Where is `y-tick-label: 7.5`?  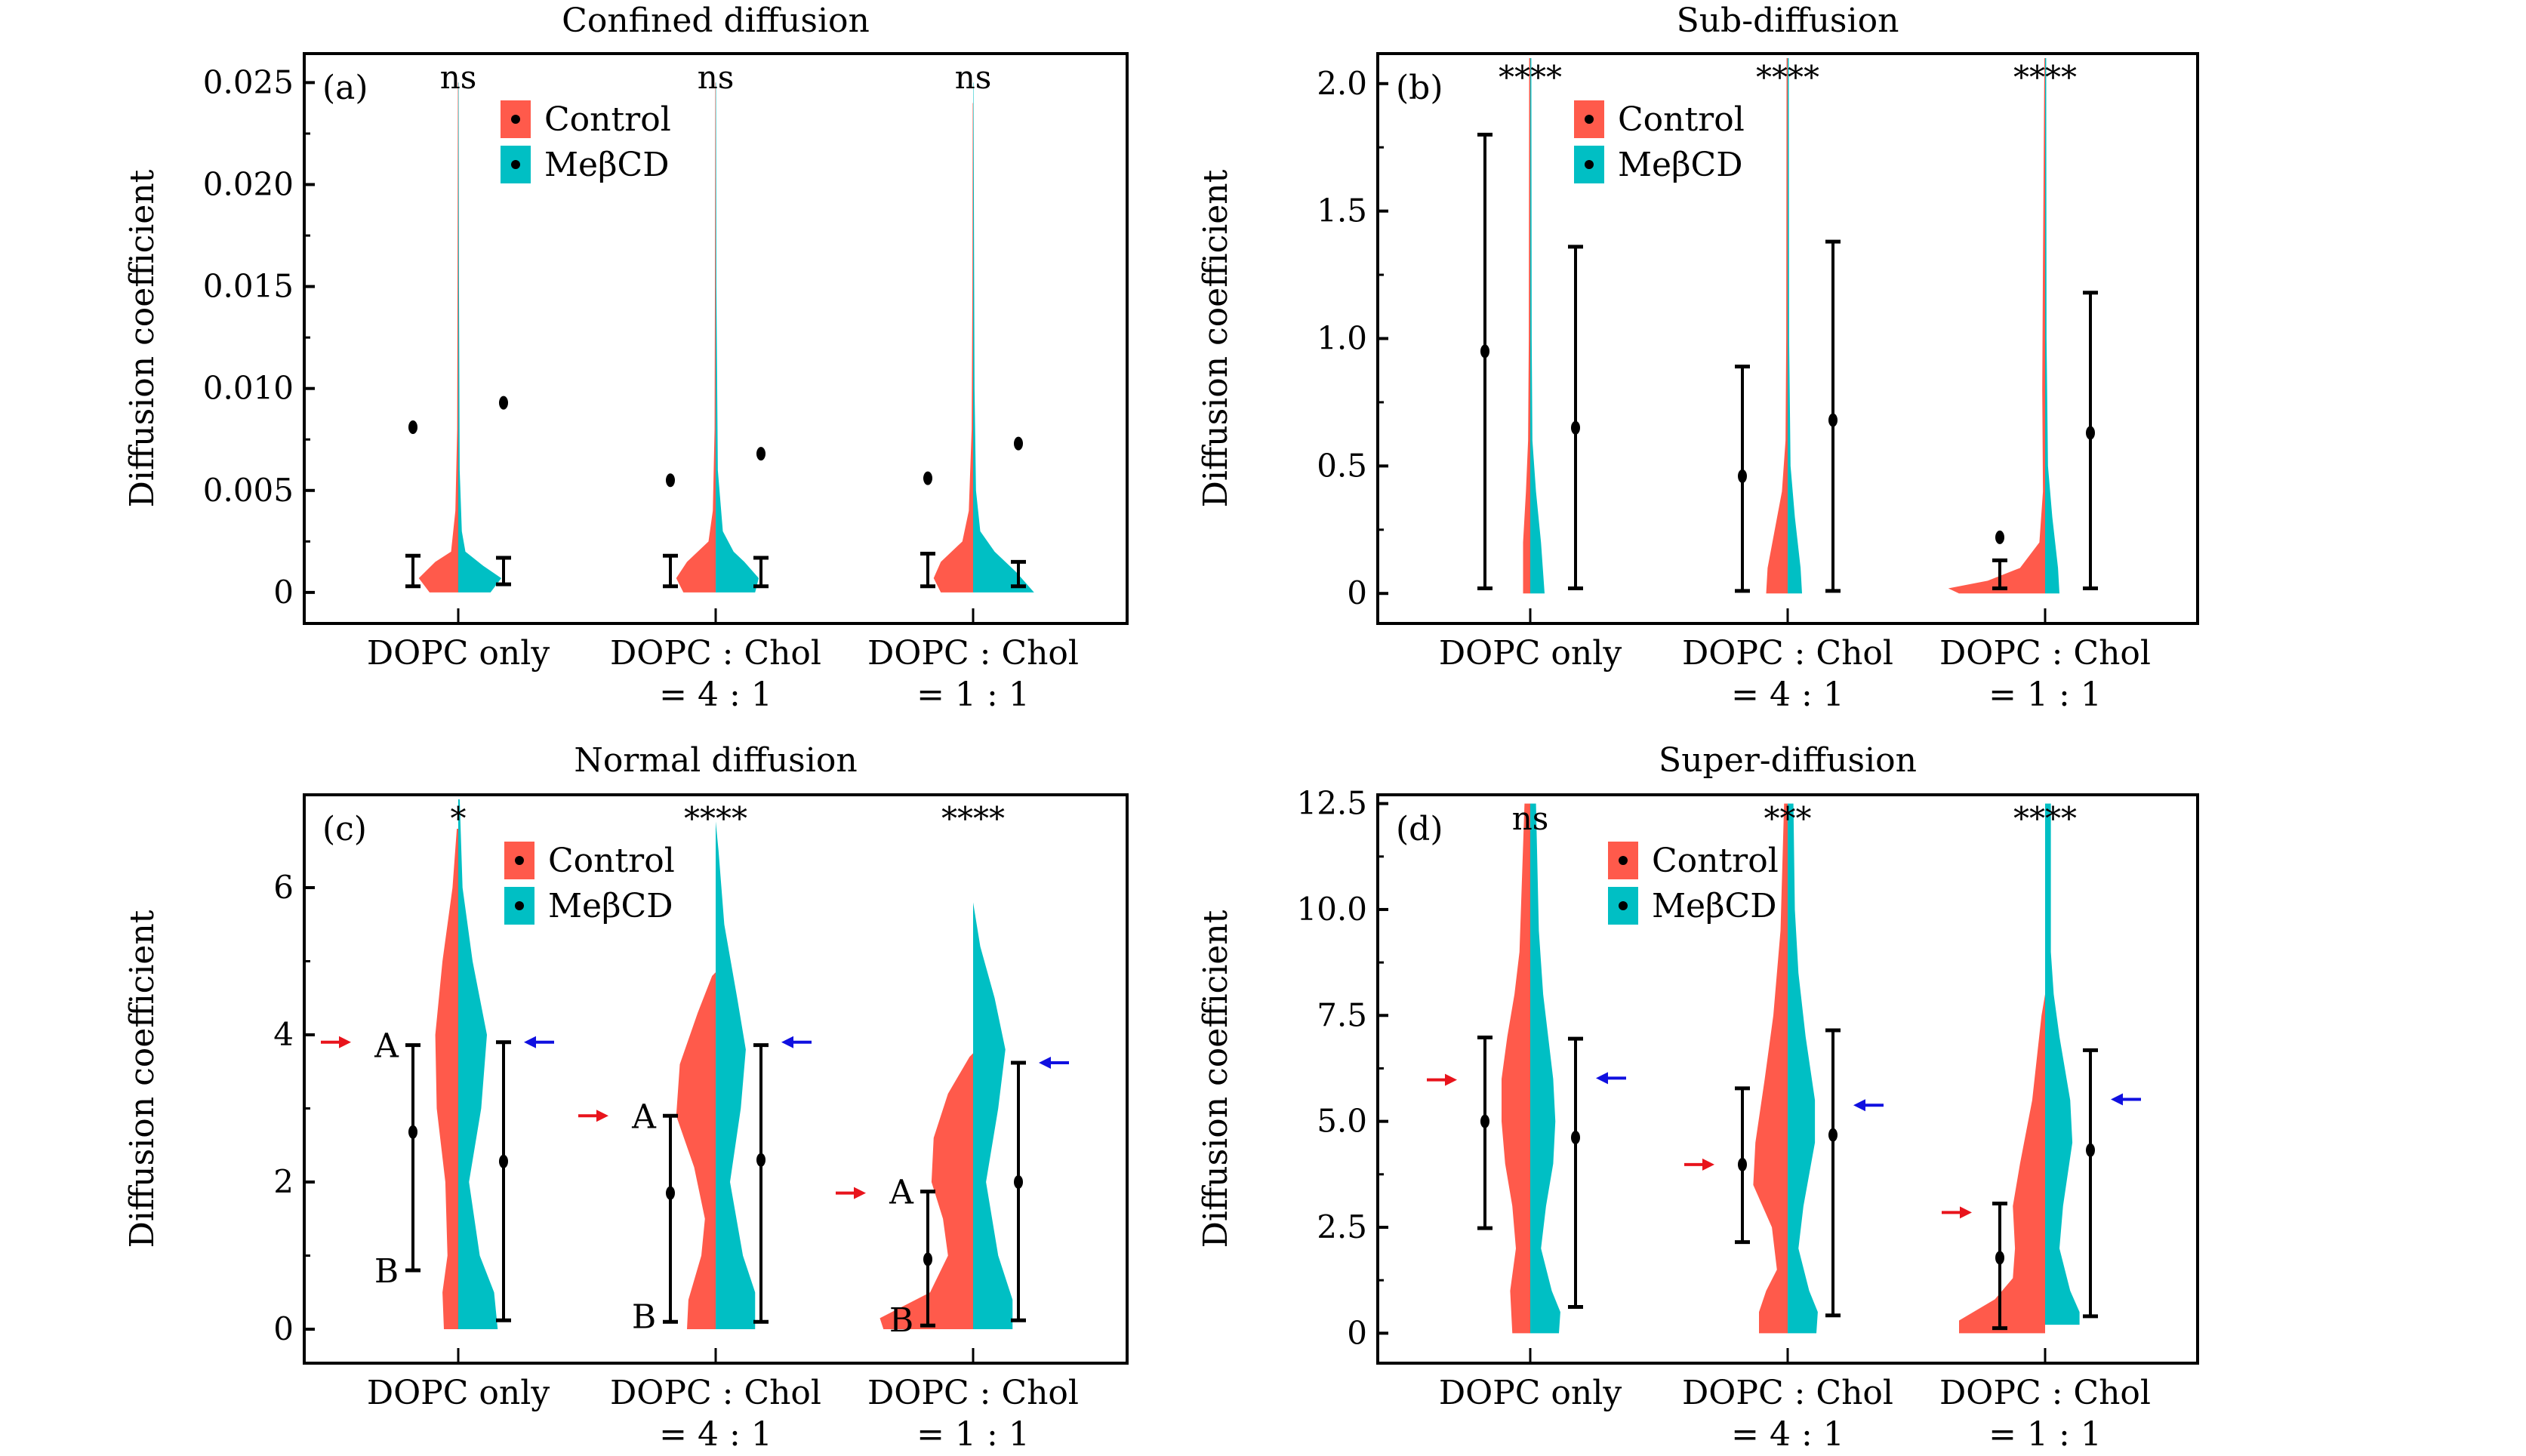 y-tick-label: 7.5 is located at coordinates (1342, 1014).